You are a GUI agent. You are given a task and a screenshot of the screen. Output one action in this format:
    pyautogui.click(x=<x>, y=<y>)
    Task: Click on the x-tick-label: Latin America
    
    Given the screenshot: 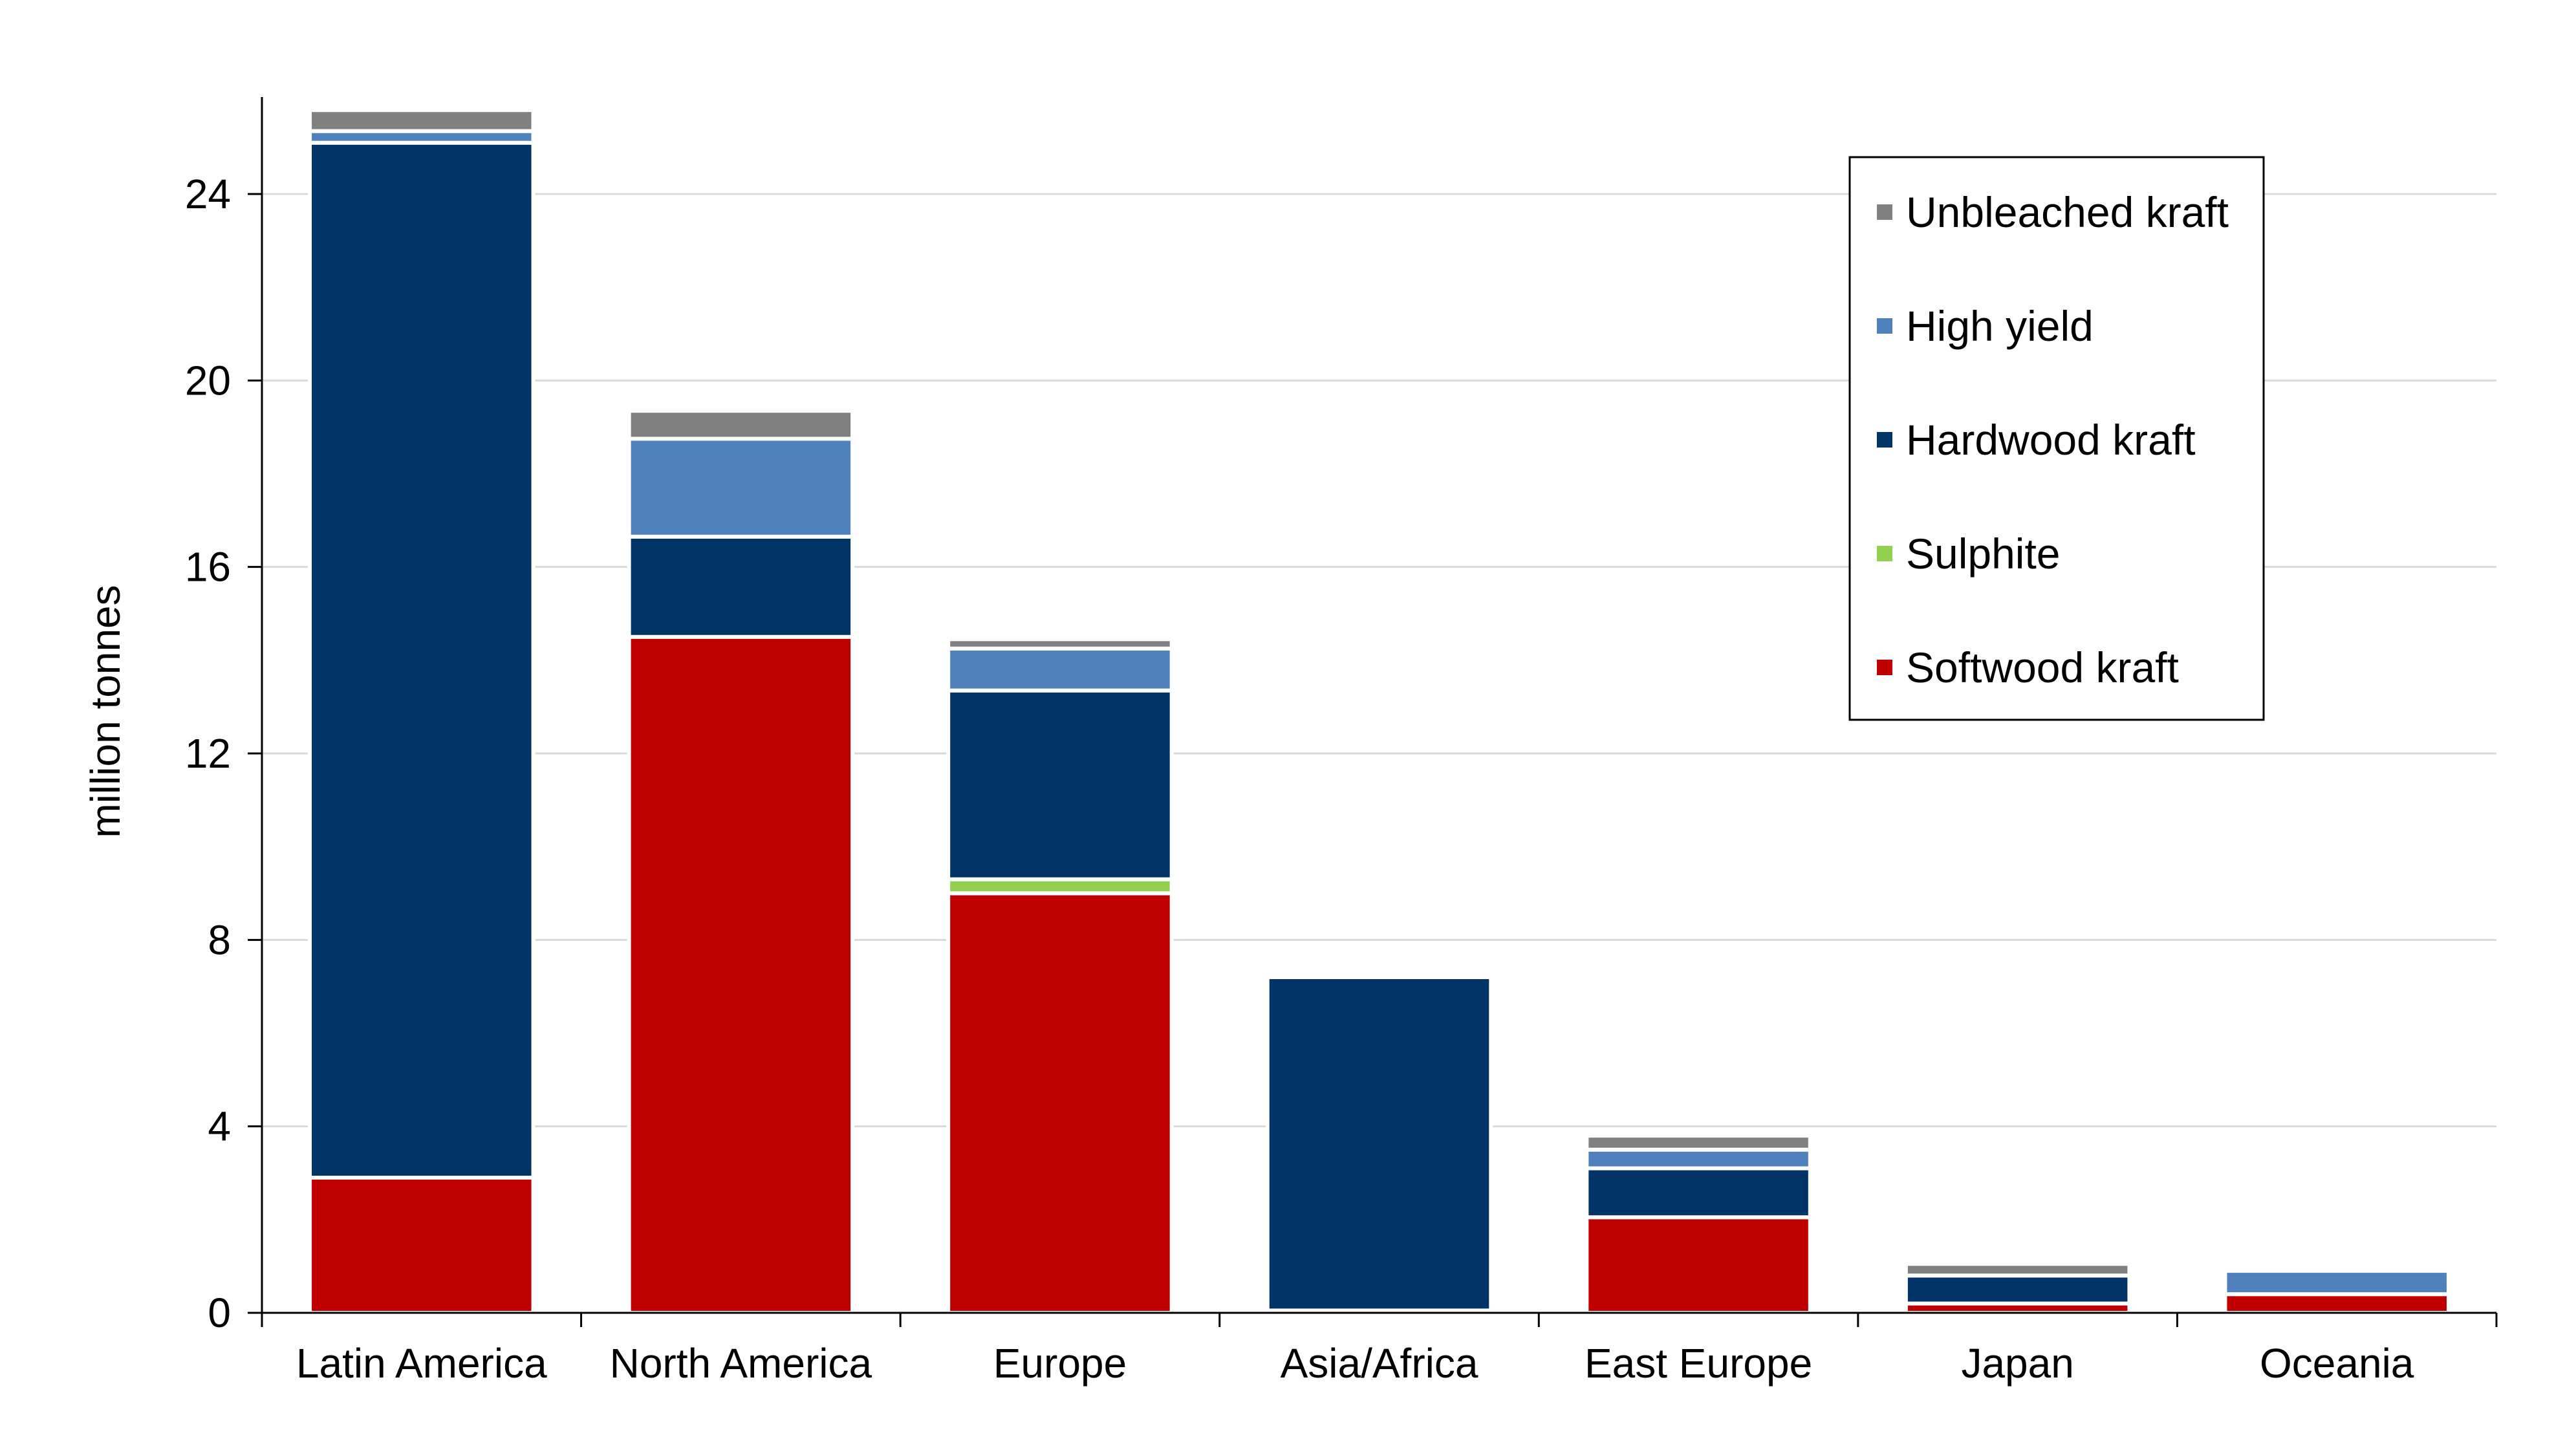 What is the action you would take?
    pyautogui.click(x=421, y=1363)
    